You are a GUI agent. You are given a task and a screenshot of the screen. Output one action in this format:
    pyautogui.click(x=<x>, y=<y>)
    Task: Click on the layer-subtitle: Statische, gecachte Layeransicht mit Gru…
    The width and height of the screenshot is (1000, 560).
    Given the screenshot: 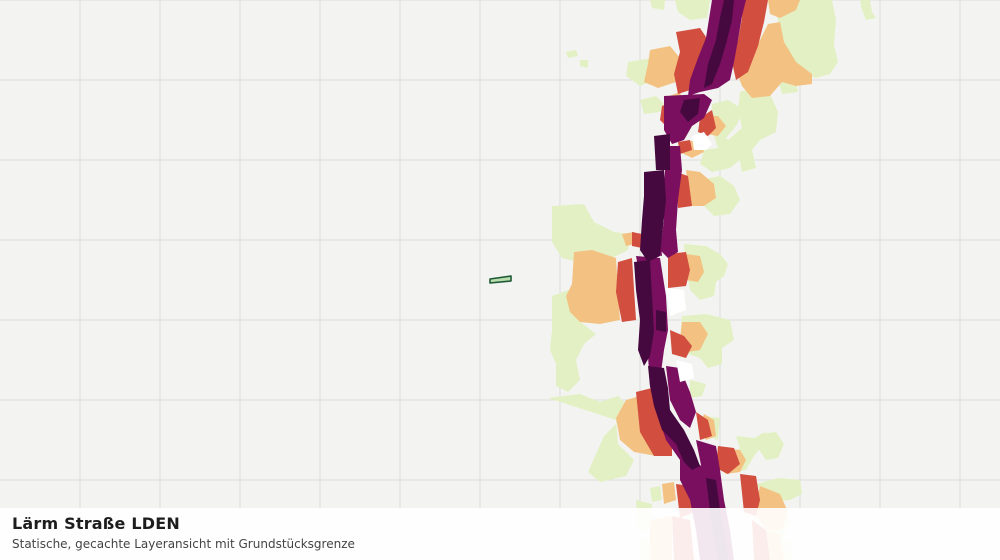 What is the action you would take?
    pyautogui.click(x=183, y=544)
    